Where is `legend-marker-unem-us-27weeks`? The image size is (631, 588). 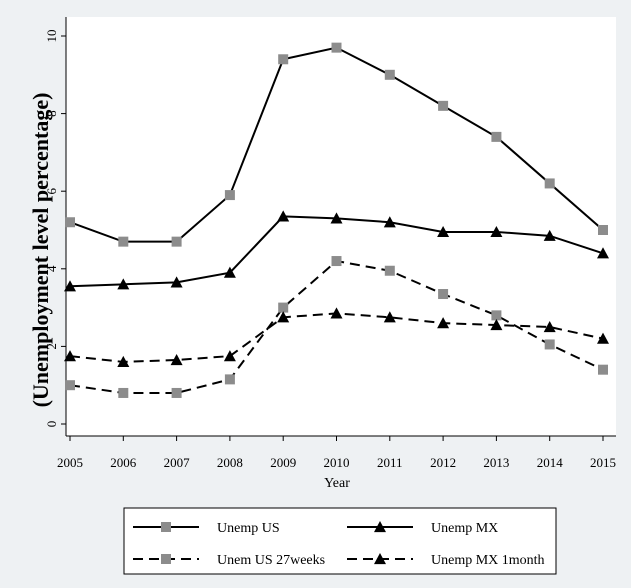 legend-marker-unem-us-27weeks is located at coordinates (166, 559).